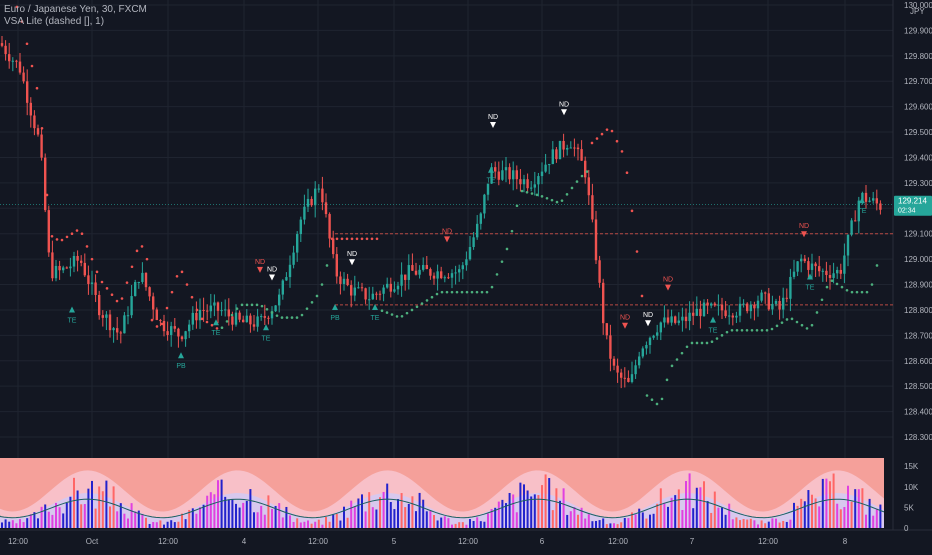 Image resolution: width=932 pixels, height=555 pixels. What do you see at coordinates (244, 541) in the screenshot?
I see `time-tick-label: 4` at bounding box center [244, 541].